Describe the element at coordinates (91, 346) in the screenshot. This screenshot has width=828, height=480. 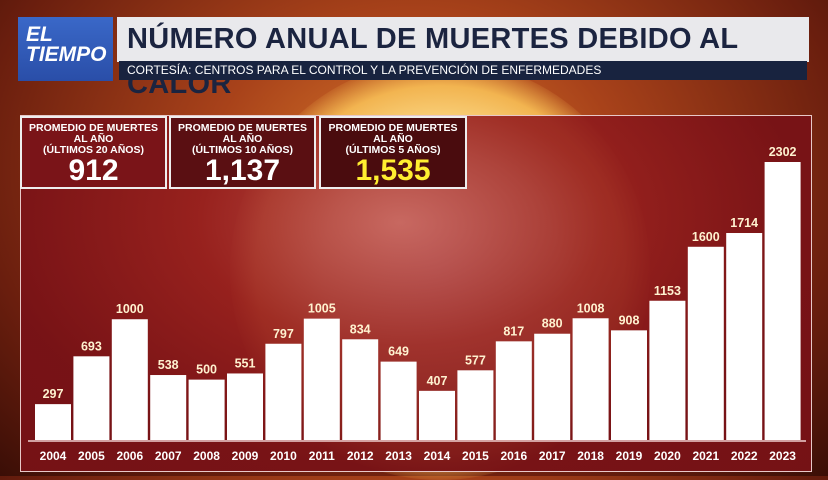
I see `data-label-2005: 693` at that location.